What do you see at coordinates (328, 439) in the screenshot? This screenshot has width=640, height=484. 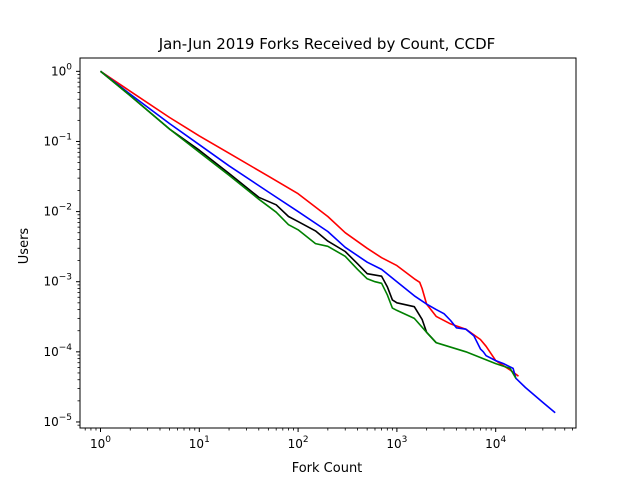 I see `x-axis: 10⁰ 10¹ 10² 10³ 10⁴` at bounding box center [328, 439].